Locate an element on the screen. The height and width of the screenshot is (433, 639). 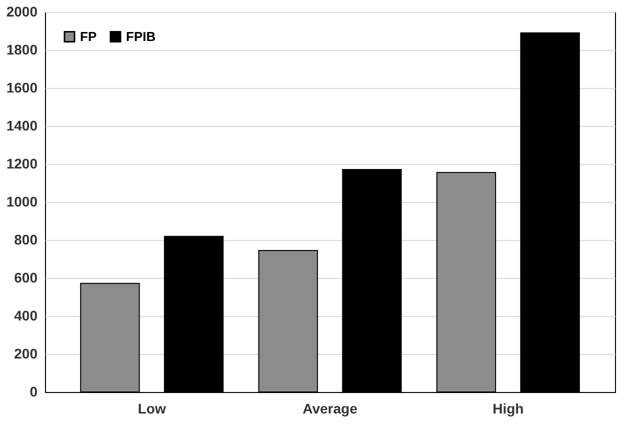
y-tick-label: 1200 is located at coordinates (22, 164).